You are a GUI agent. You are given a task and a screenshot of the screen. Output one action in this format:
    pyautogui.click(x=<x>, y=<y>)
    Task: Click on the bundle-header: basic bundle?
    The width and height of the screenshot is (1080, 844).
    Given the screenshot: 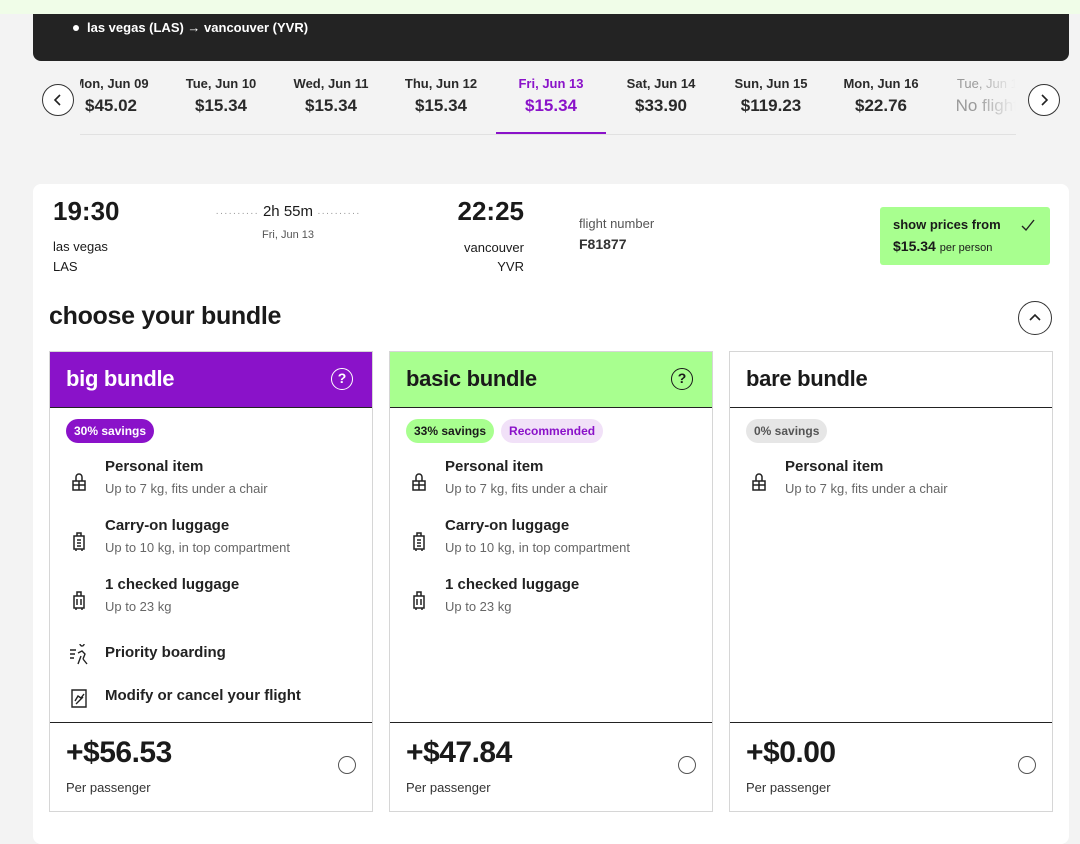 What is the action you would take?
    pyautogui.click(x=551, y=380)
    